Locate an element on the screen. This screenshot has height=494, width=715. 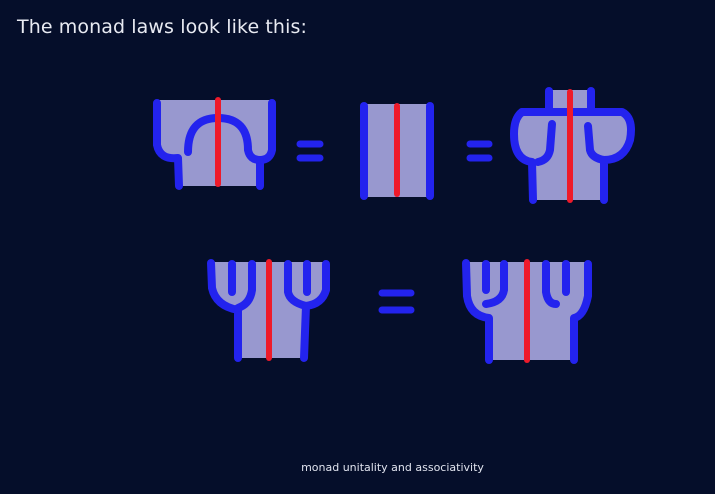
left-unit-diagram is located at coordinates (214, 143).